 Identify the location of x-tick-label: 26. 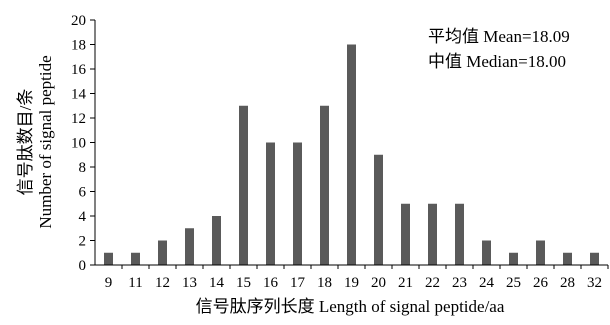
(541, 283).